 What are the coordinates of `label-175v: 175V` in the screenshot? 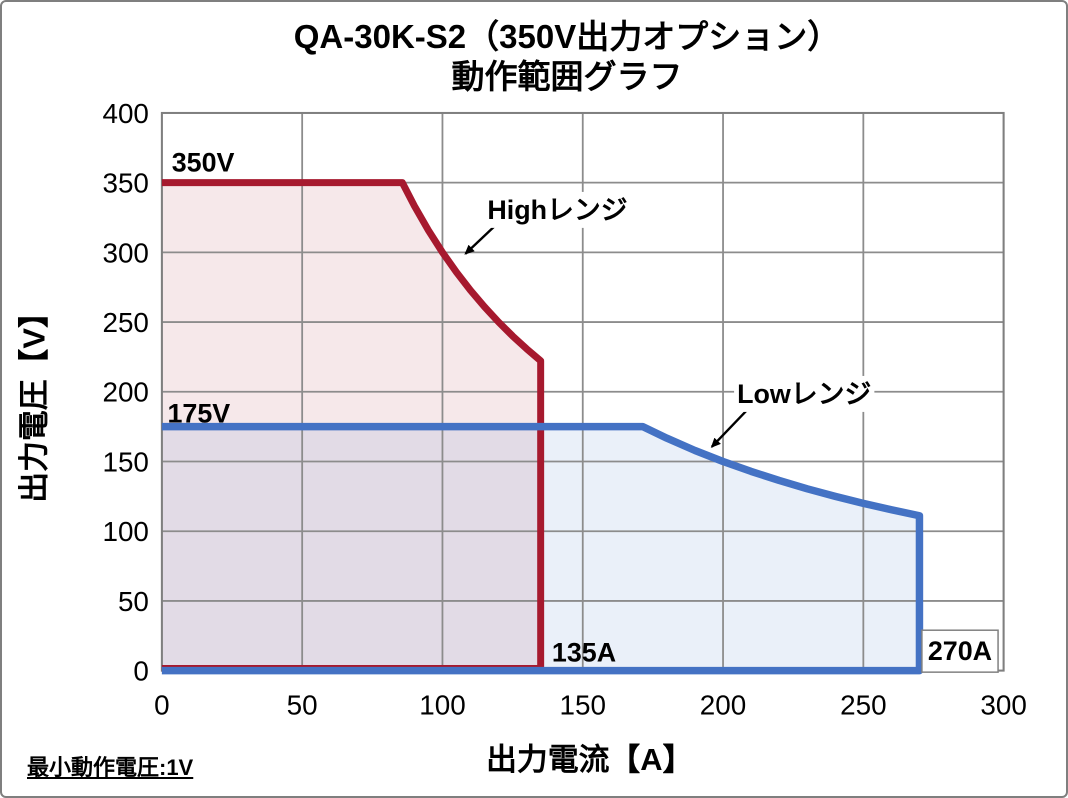 It's located at (198, 413).